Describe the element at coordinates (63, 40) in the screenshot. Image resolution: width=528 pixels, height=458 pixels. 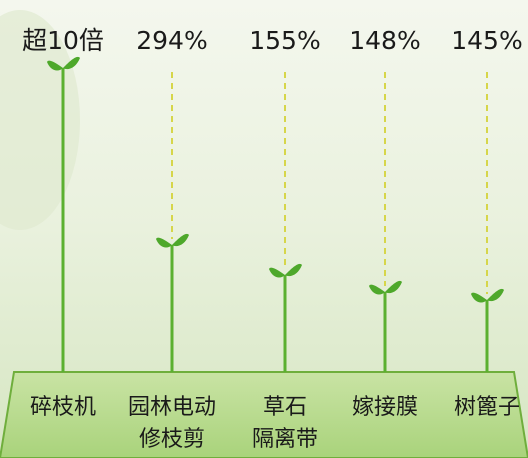
I see `value-label: 超10倍` at that location.